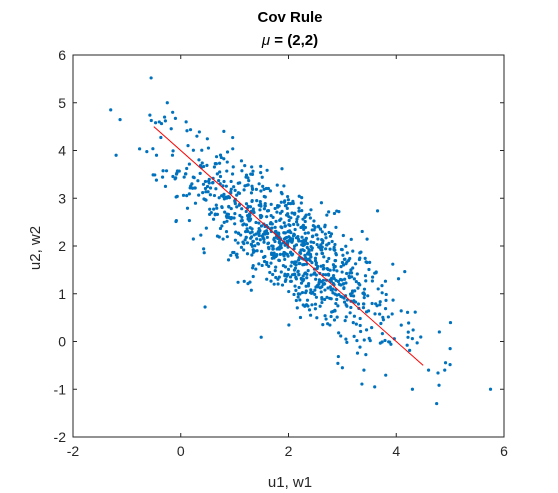 The height and width of the screenshot is (493, 558). I want to click on y-tick-label: 1, so click(62, 294).